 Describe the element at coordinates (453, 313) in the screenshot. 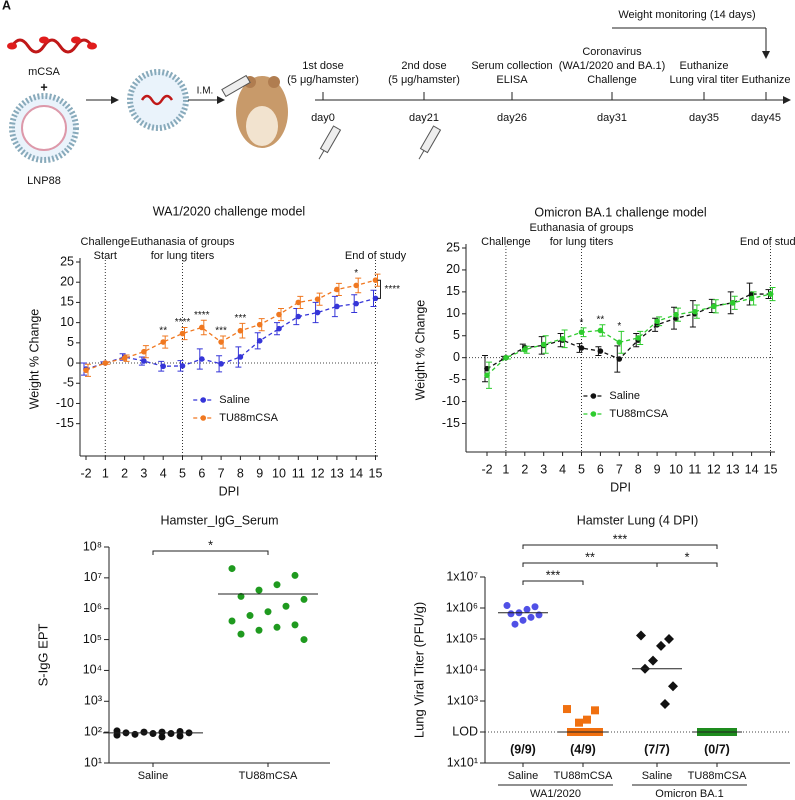

I see `y-tick-label: 10` at that location.